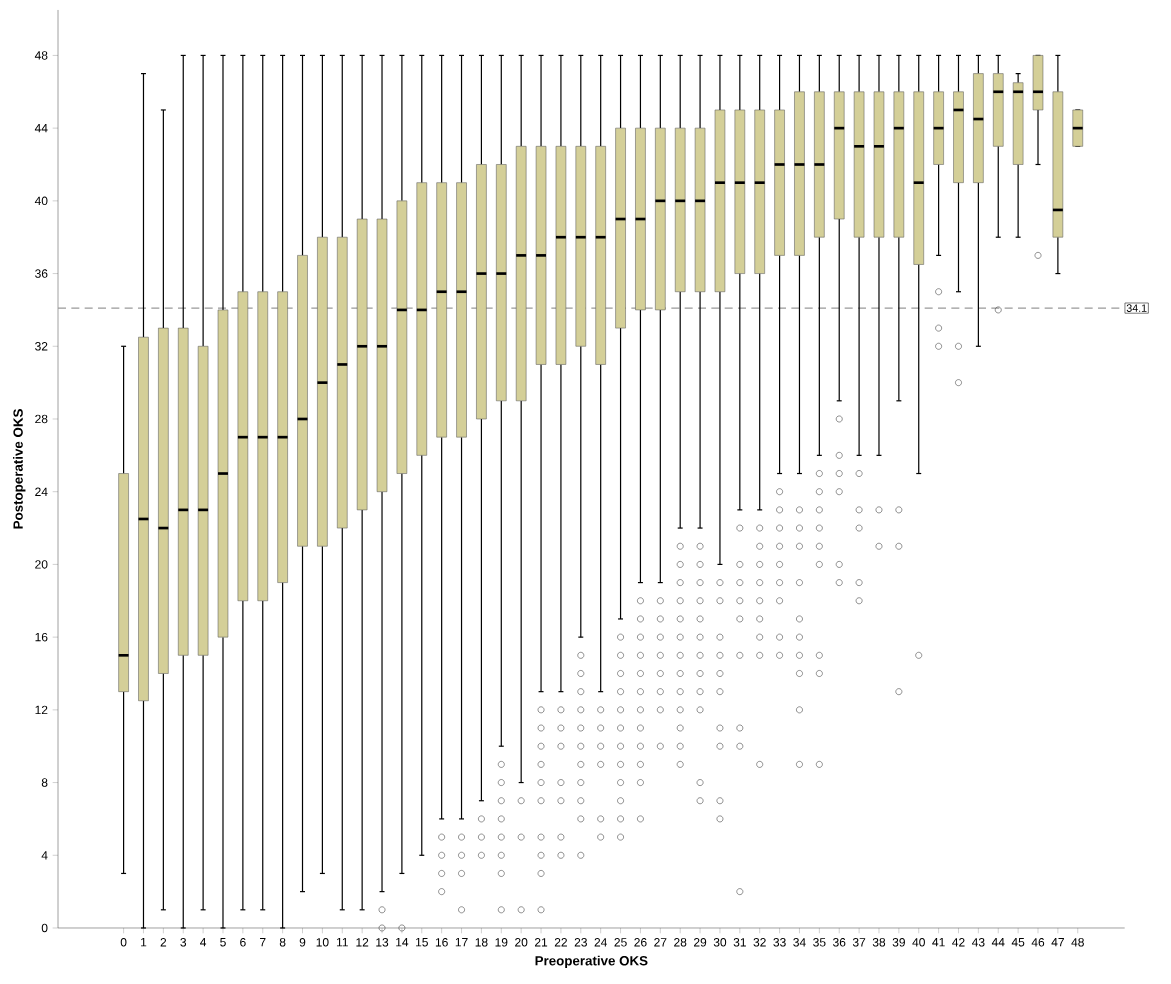 Image resolution: width=1171 pixels, height=984 pixels. What do you see at coordinates (44, 928) in the screenshot?
I see `y-tick-label: 0` at bounding box center [44, 928].